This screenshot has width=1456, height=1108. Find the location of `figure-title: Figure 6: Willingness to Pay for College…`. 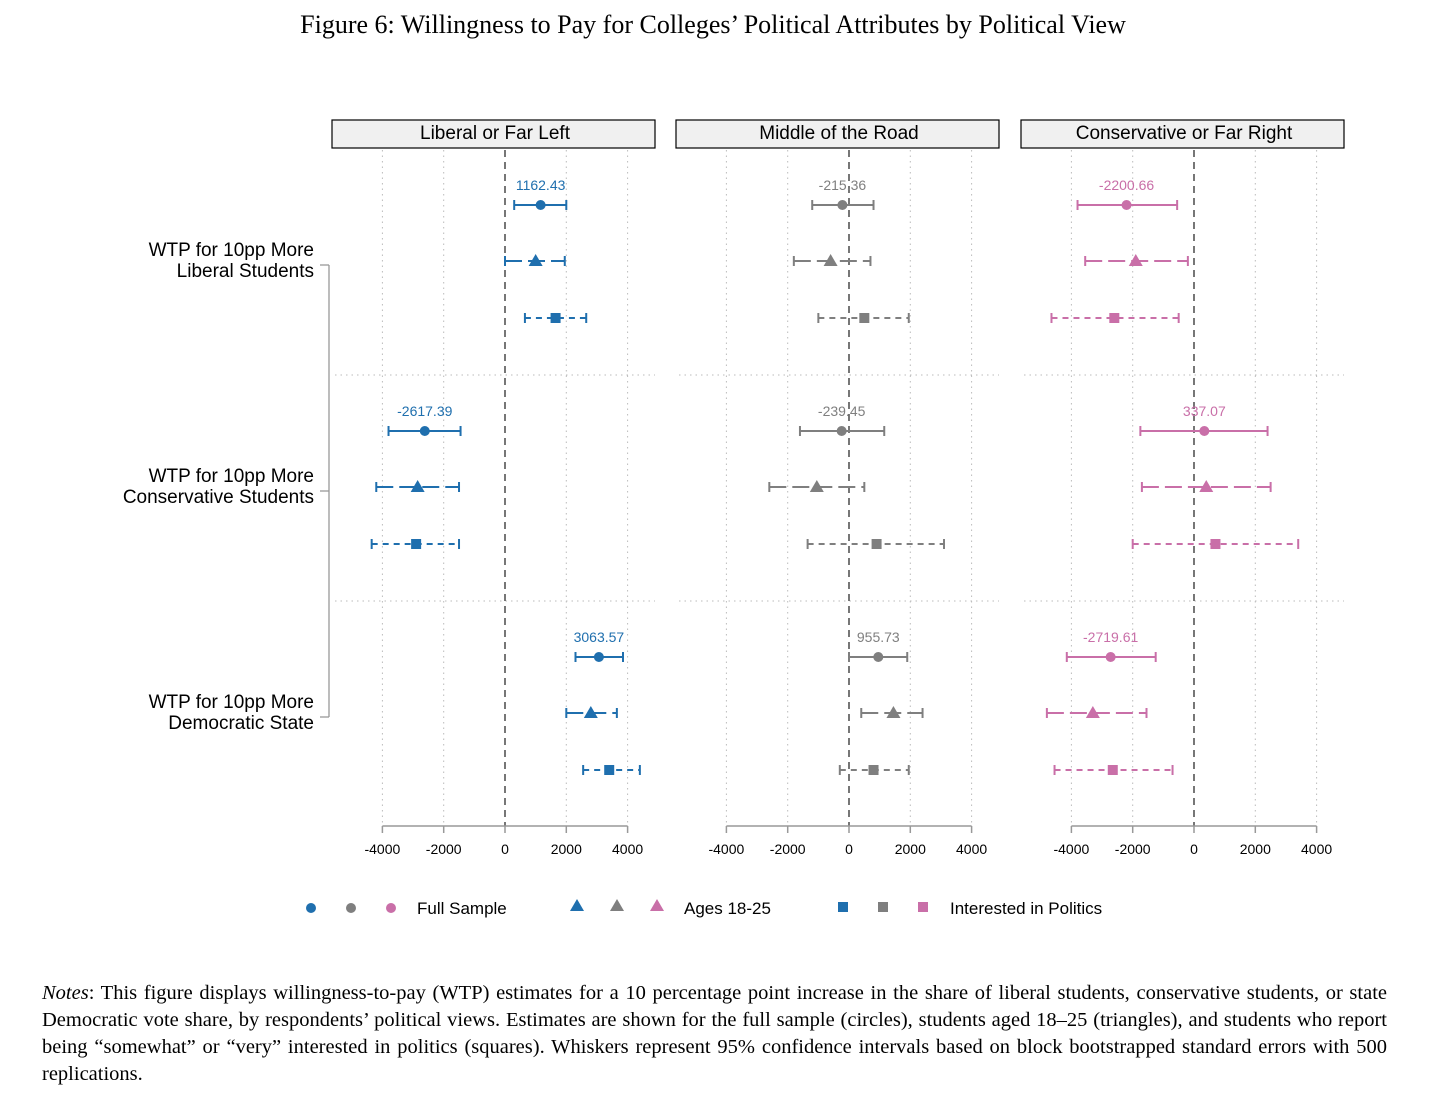

figure-title: Figure 6: Willingness to Pay for College… is located at coordinates (713, 24).